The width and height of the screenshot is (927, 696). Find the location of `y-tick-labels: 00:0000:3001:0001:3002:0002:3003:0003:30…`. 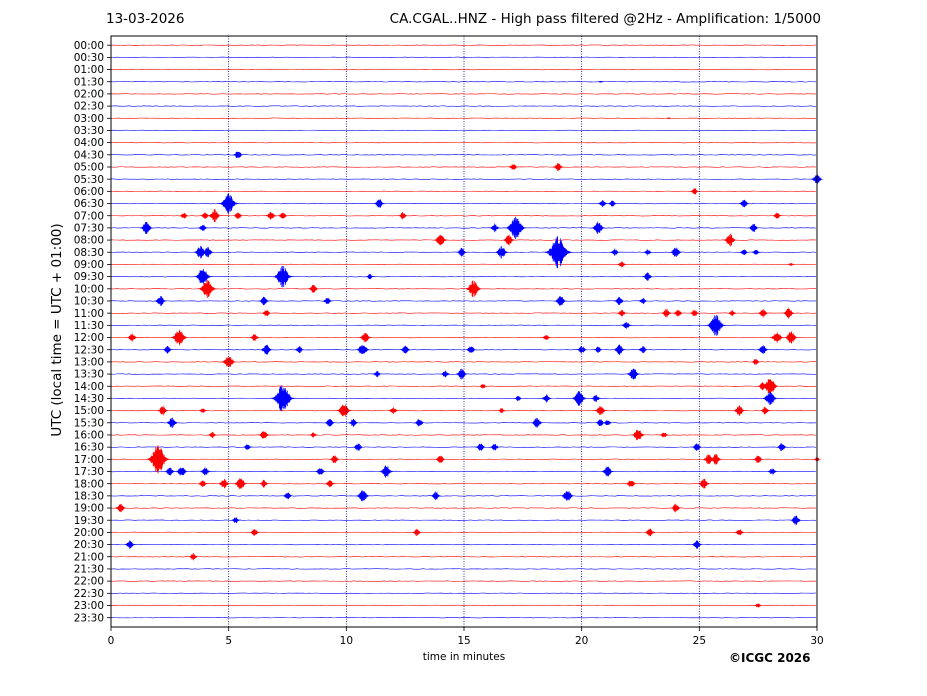

y-tick-labels: 00:0000:3001:0001:3002:0002:3003:0003:30… is located at coordinates (89, 332).